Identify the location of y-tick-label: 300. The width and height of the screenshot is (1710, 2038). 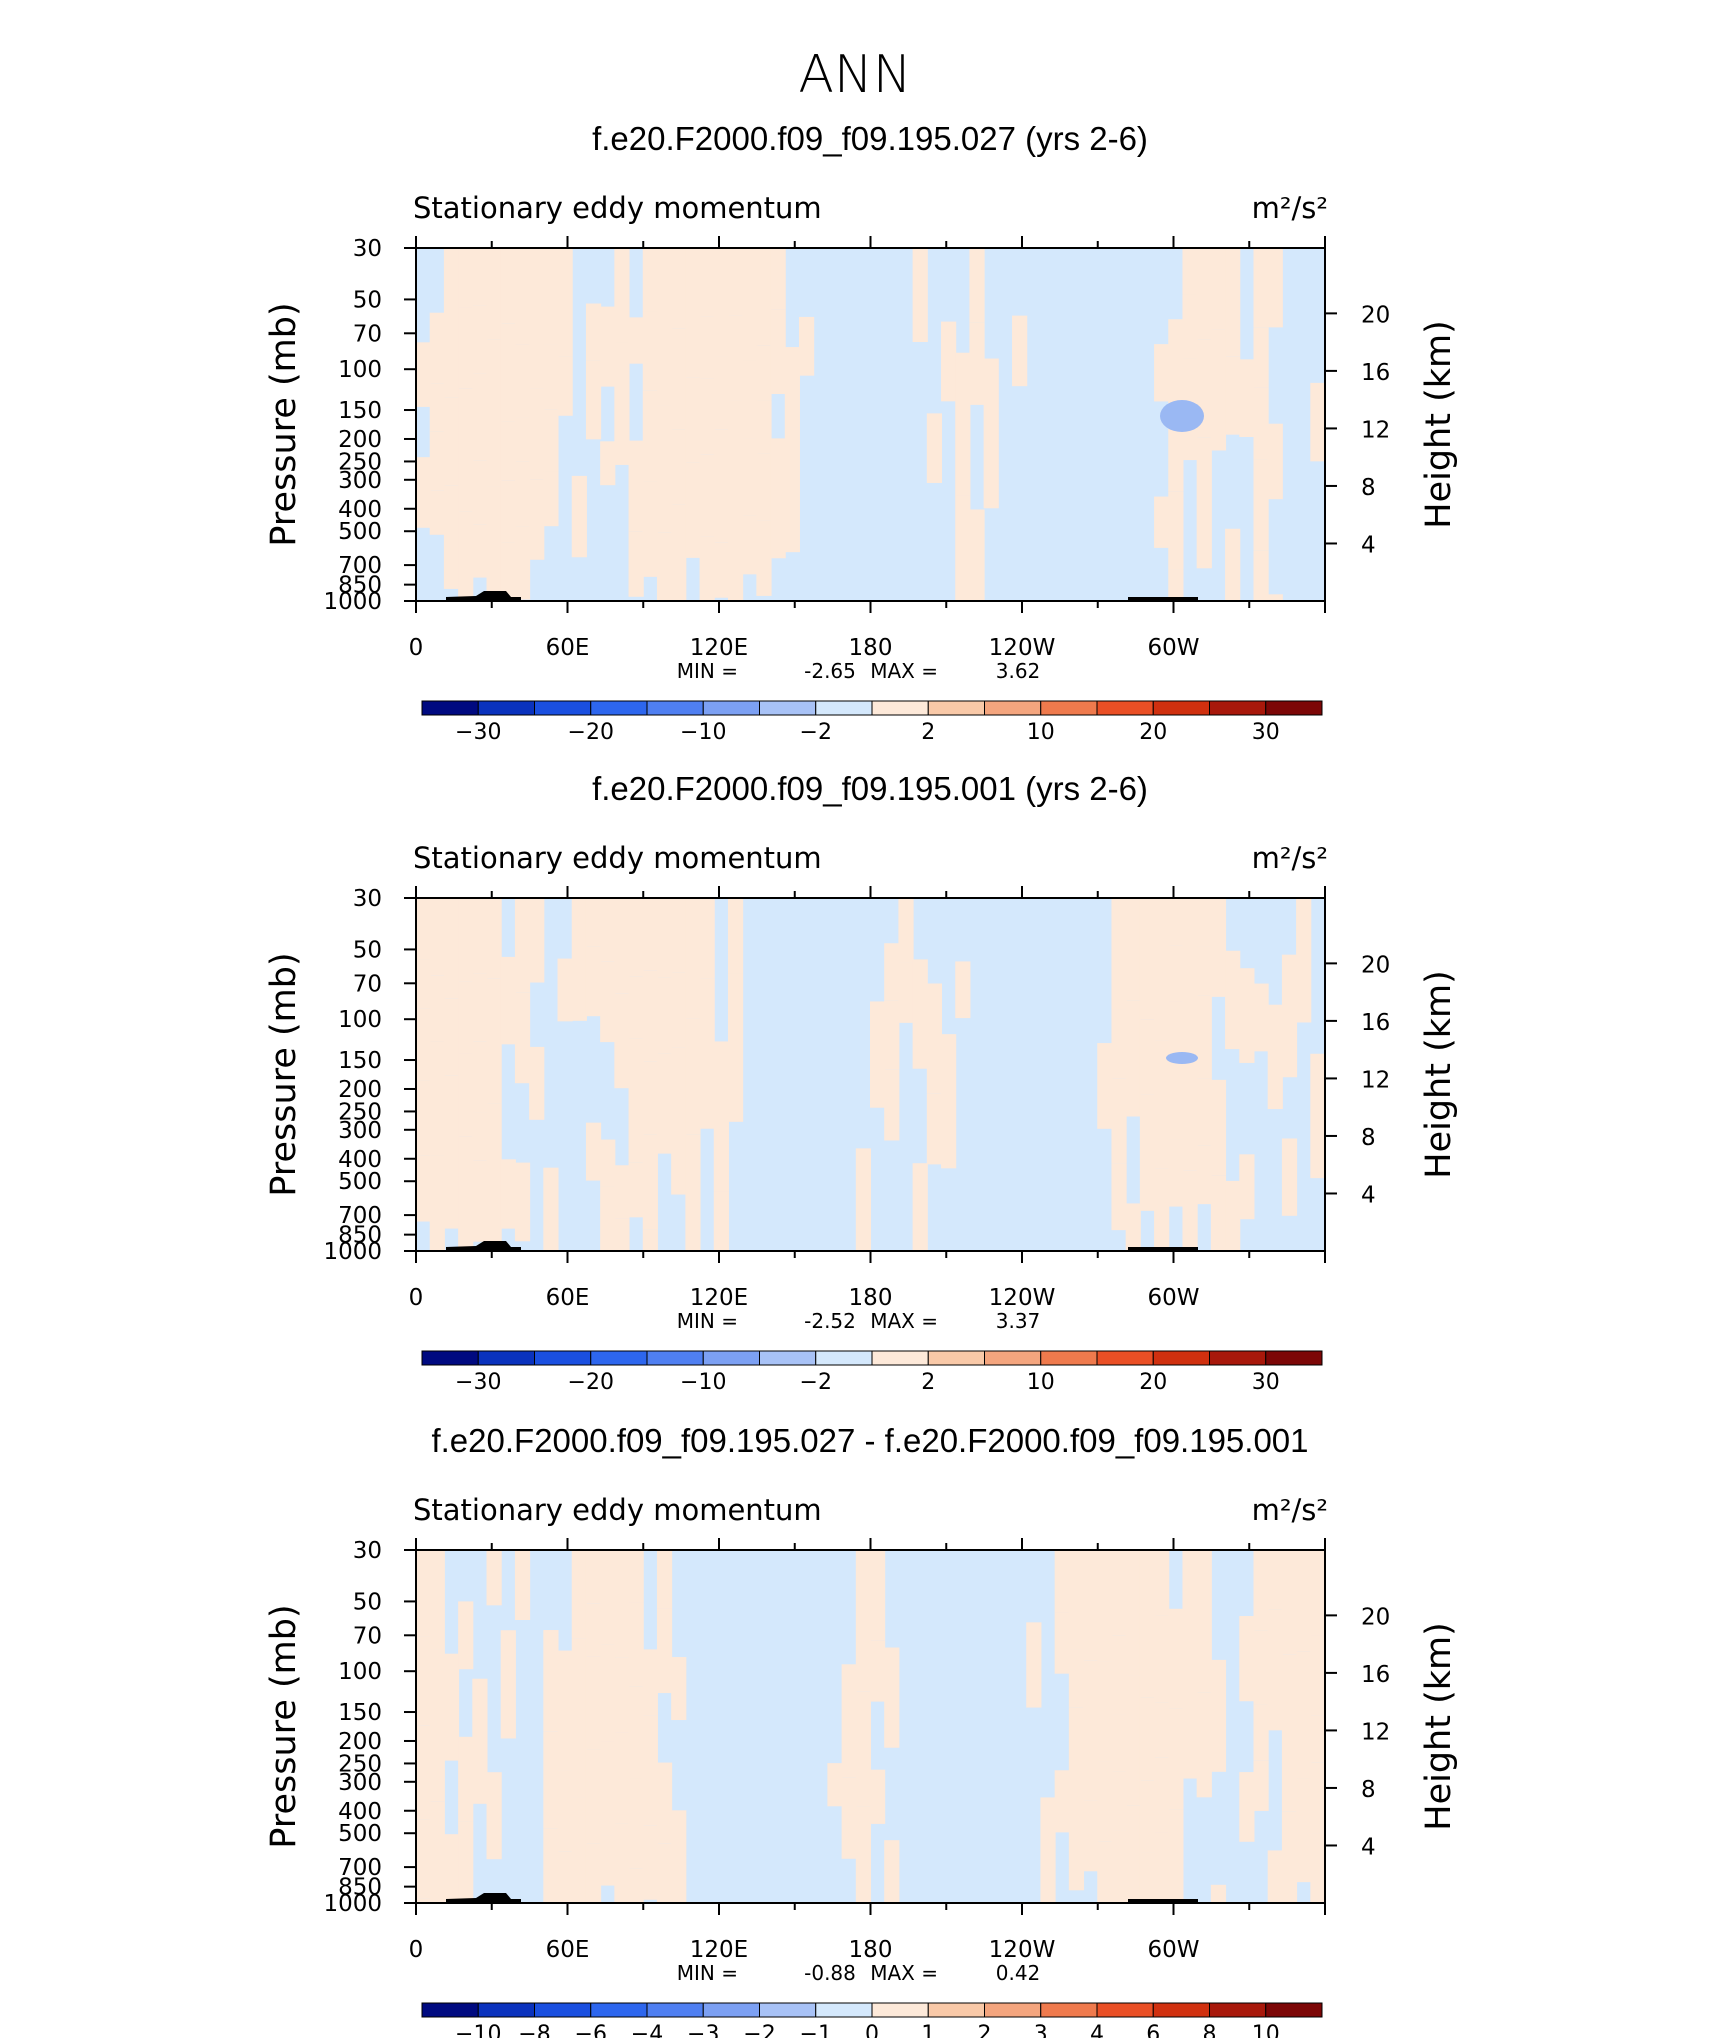
(360, 1783).